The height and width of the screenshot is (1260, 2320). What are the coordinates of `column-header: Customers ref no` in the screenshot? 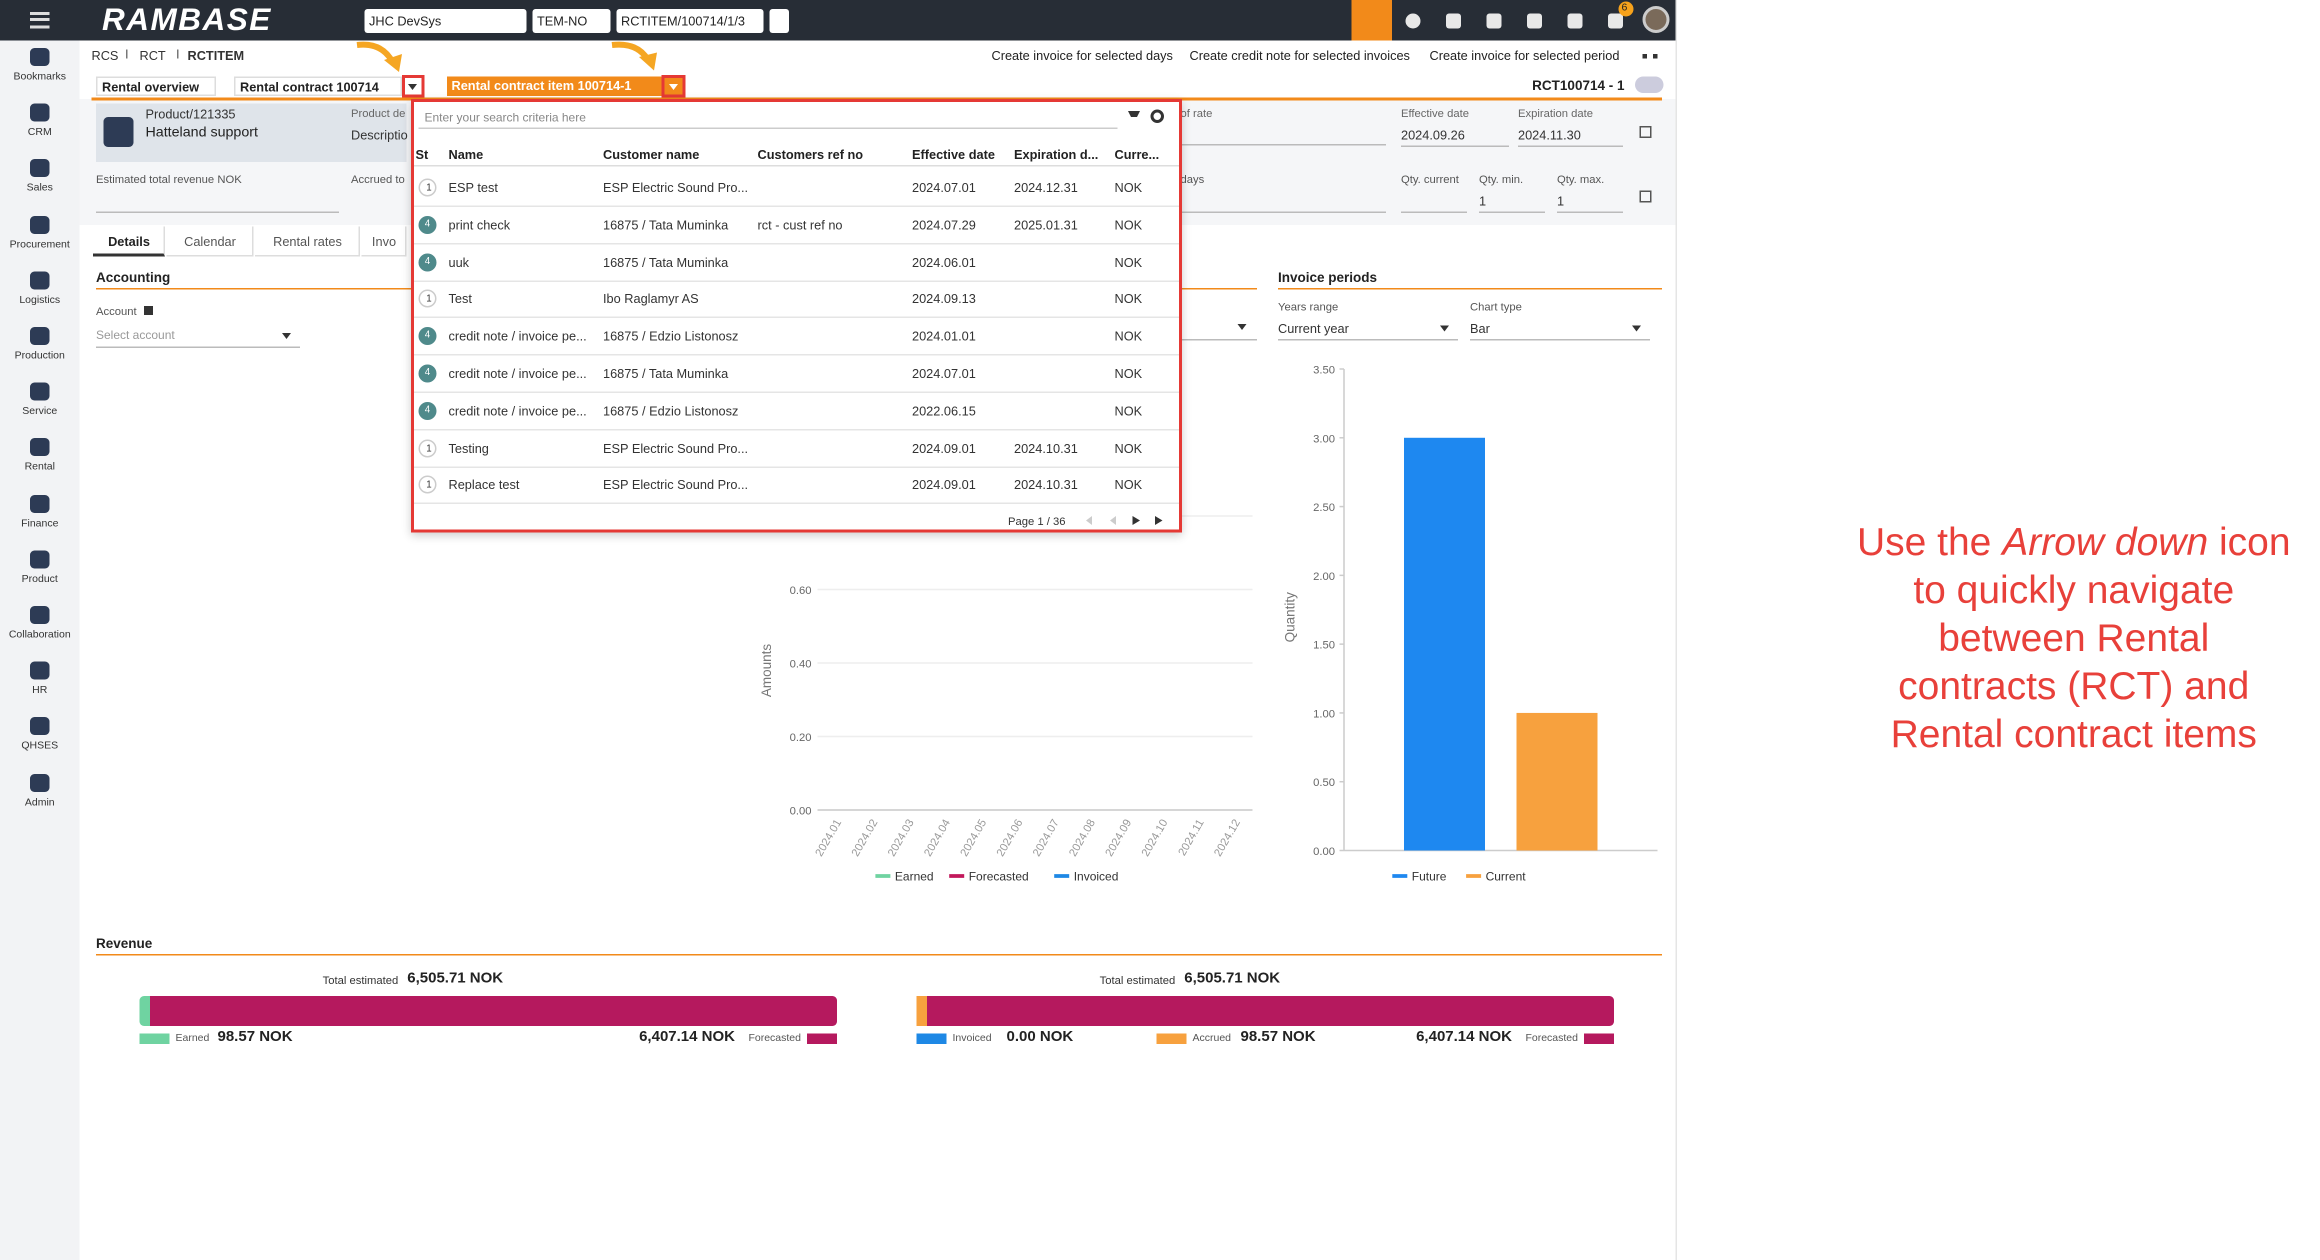 It's located at (810, 154).